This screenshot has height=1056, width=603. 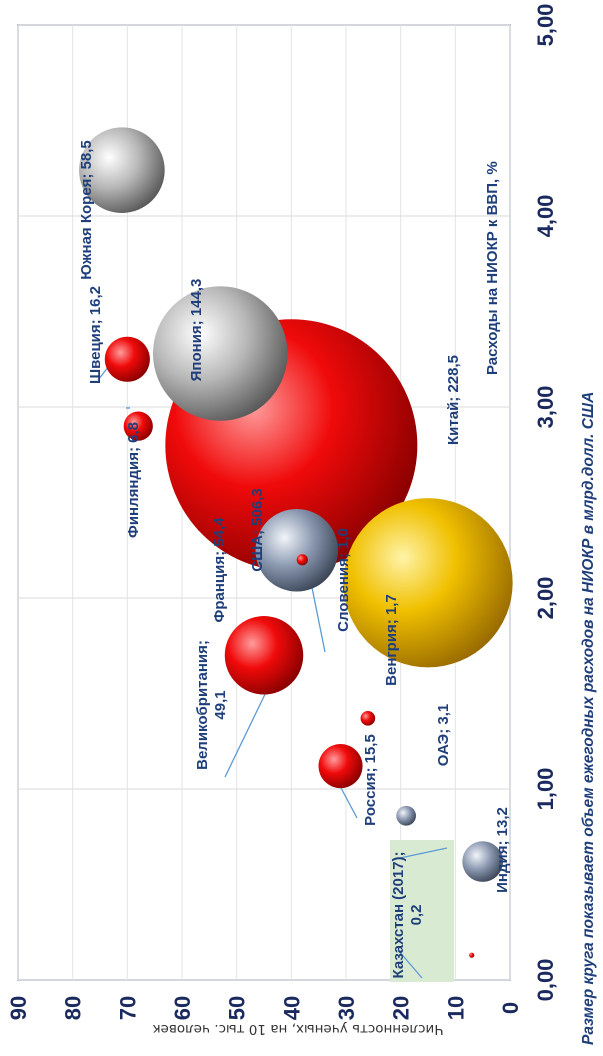 I want to click on x-tick-label: 0,00, so click(x=545, y=980).